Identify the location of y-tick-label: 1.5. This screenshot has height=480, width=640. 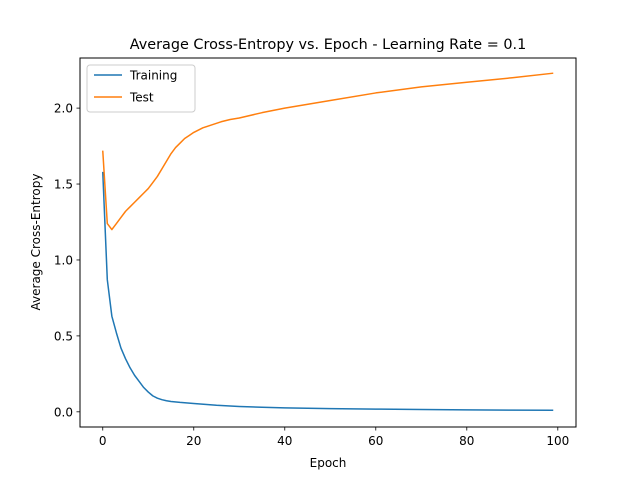
(63, 185).